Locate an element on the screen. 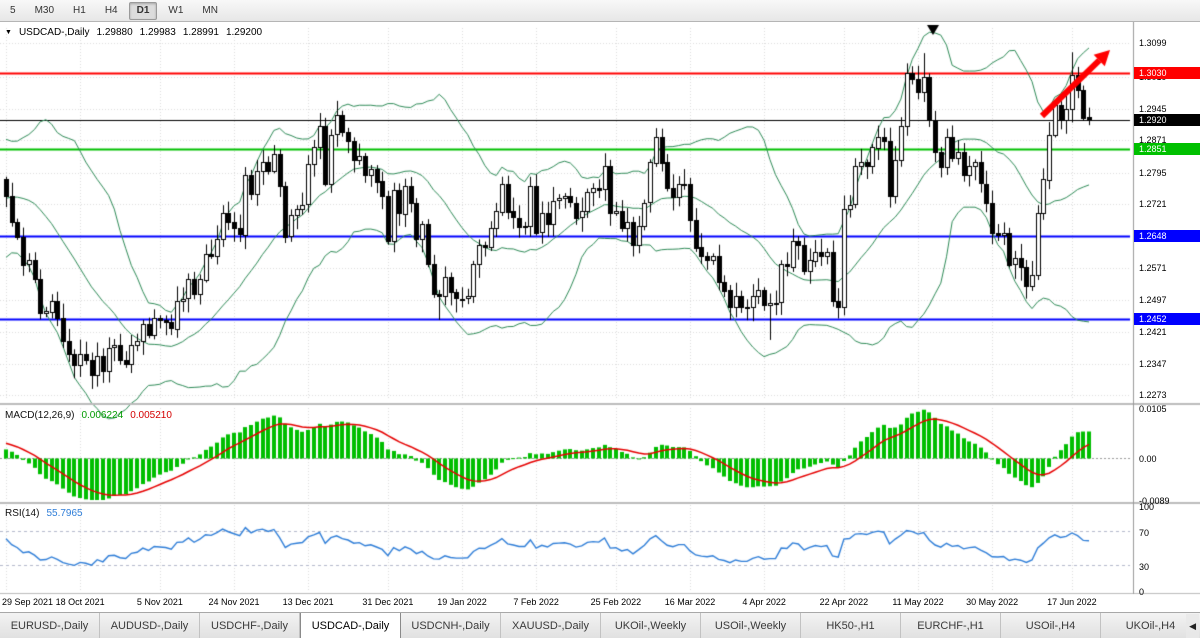 The image size is (1200, 638). date-axis-label: 4 Apr 2022 is located at coordinates (764, 602).